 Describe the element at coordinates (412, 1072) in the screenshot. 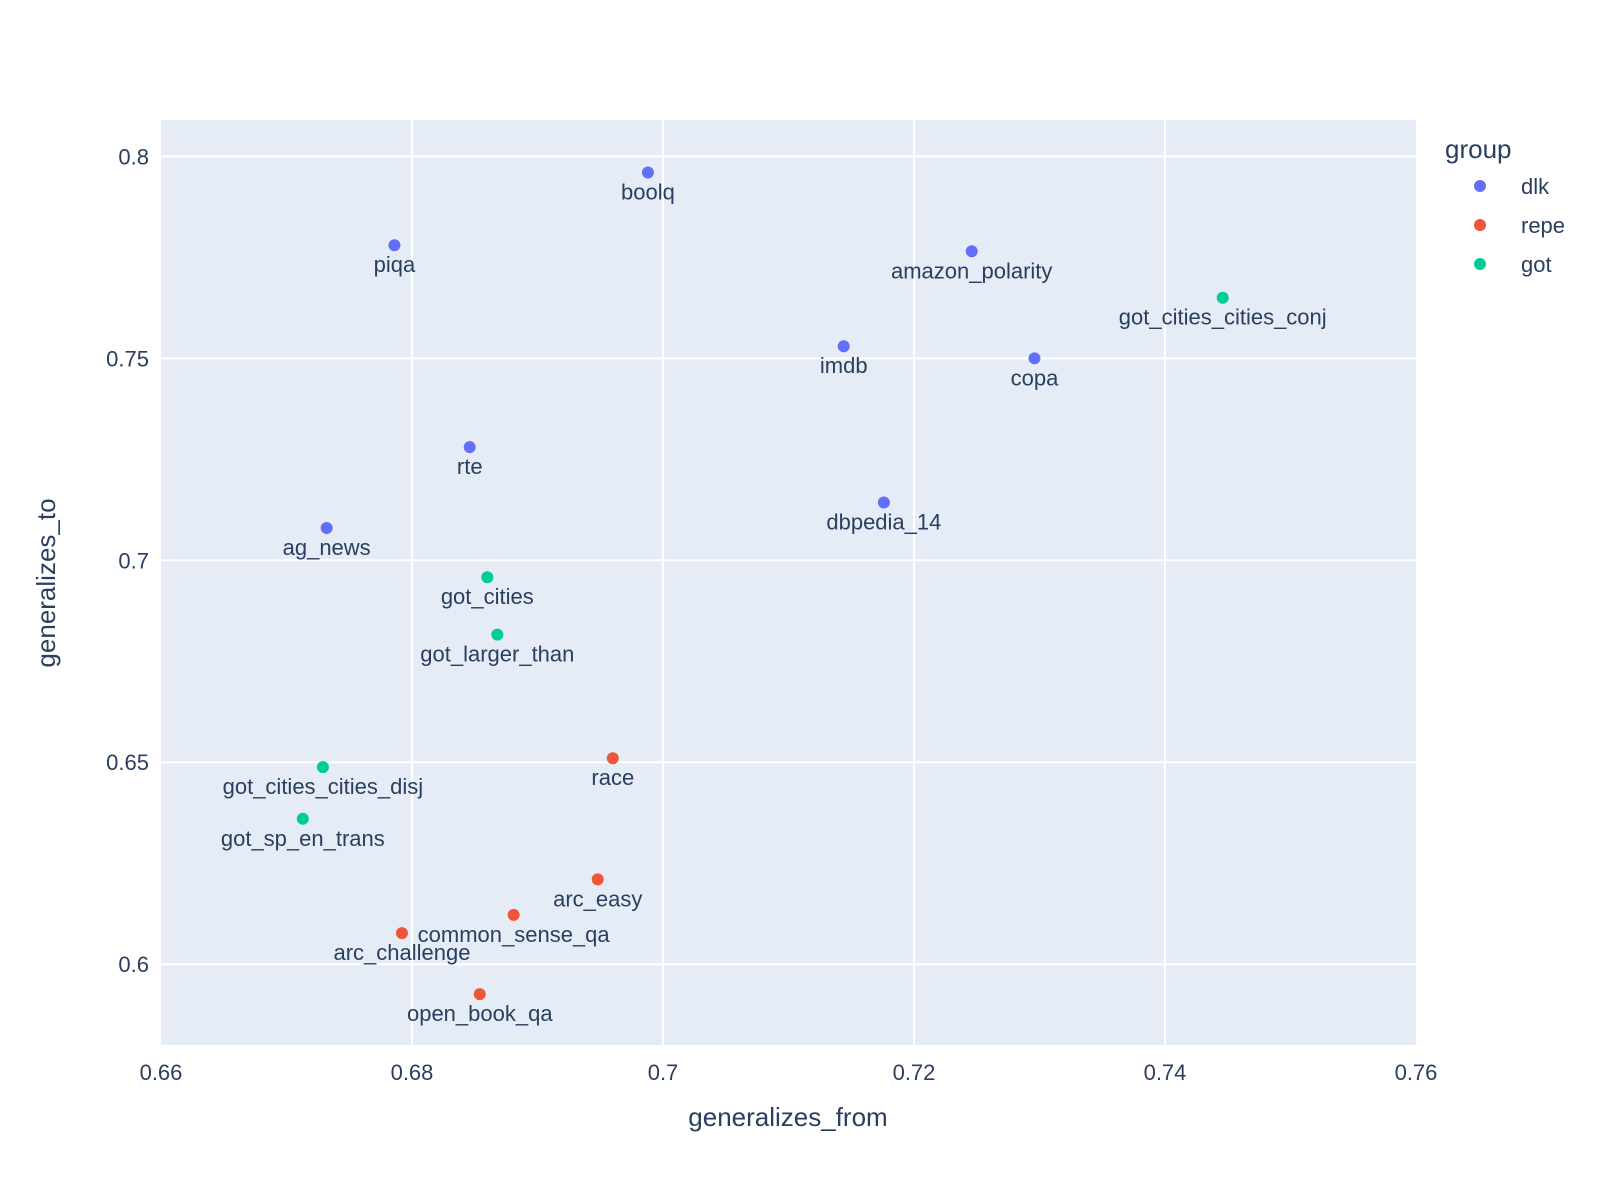

I see `x-tick-label: 0.68` at that location.